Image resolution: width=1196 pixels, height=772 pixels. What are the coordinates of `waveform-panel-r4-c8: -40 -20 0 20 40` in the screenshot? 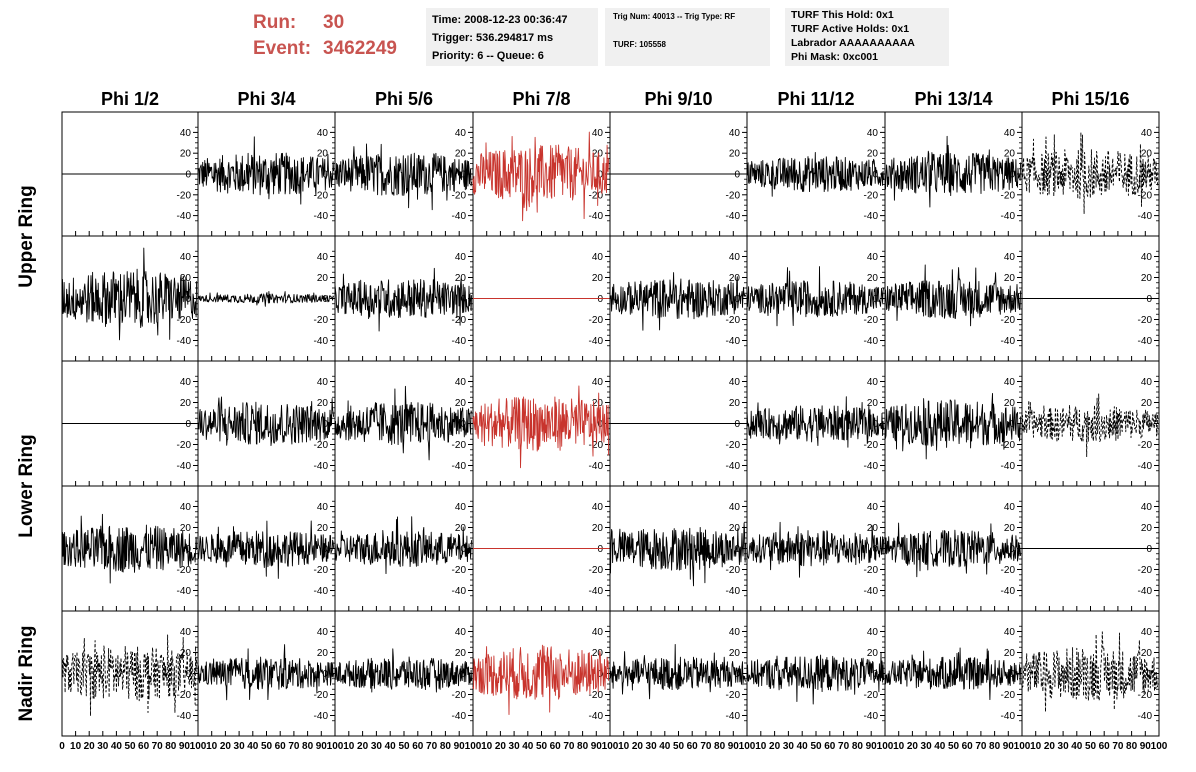 It's located at (1090, 548).